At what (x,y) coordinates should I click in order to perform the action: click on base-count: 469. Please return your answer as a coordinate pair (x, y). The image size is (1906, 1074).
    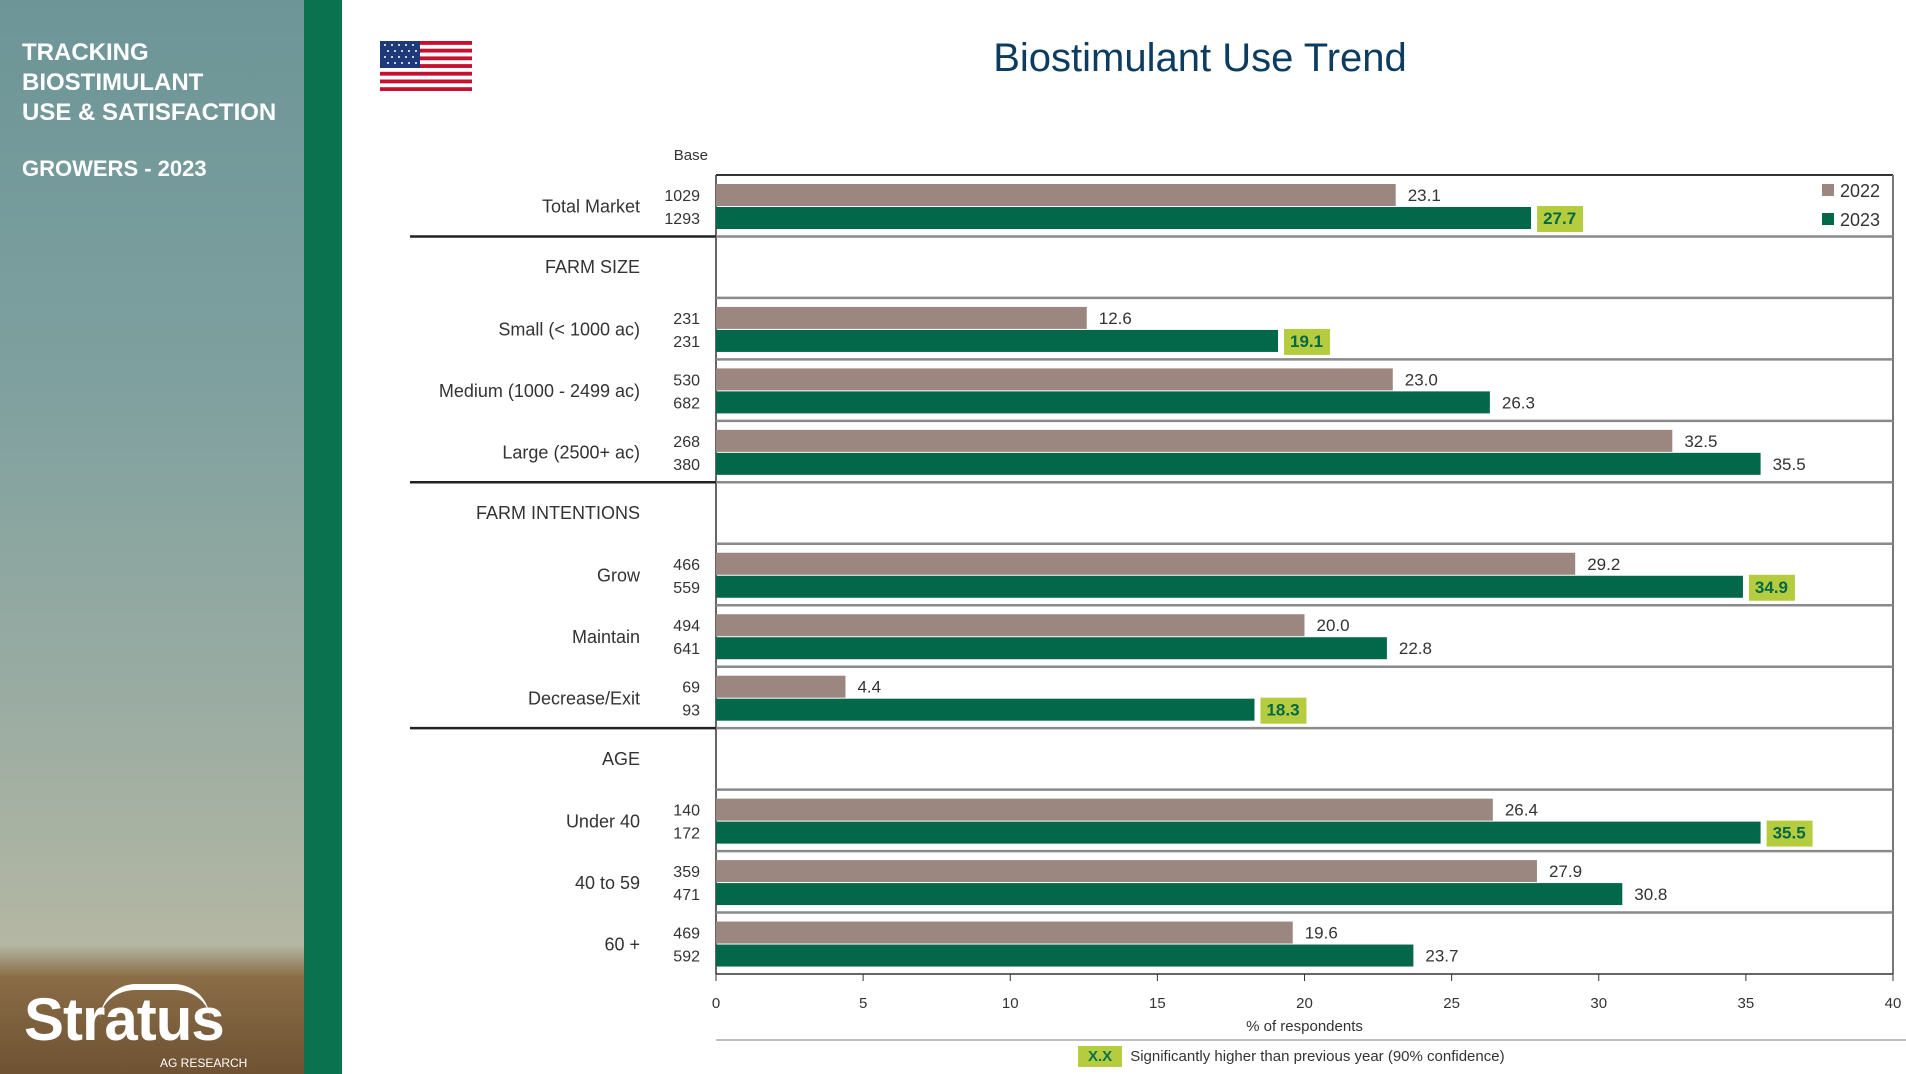
    Looking at the image, I should click on (686, 934).